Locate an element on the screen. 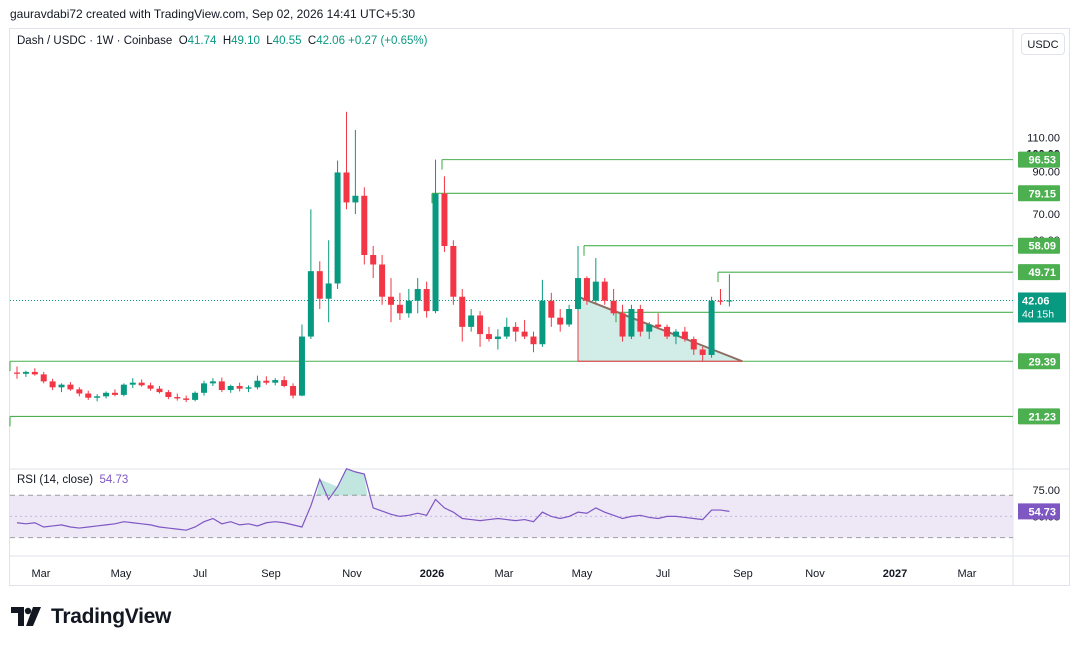  last-price-tag is located at coordinates (1042, 307).